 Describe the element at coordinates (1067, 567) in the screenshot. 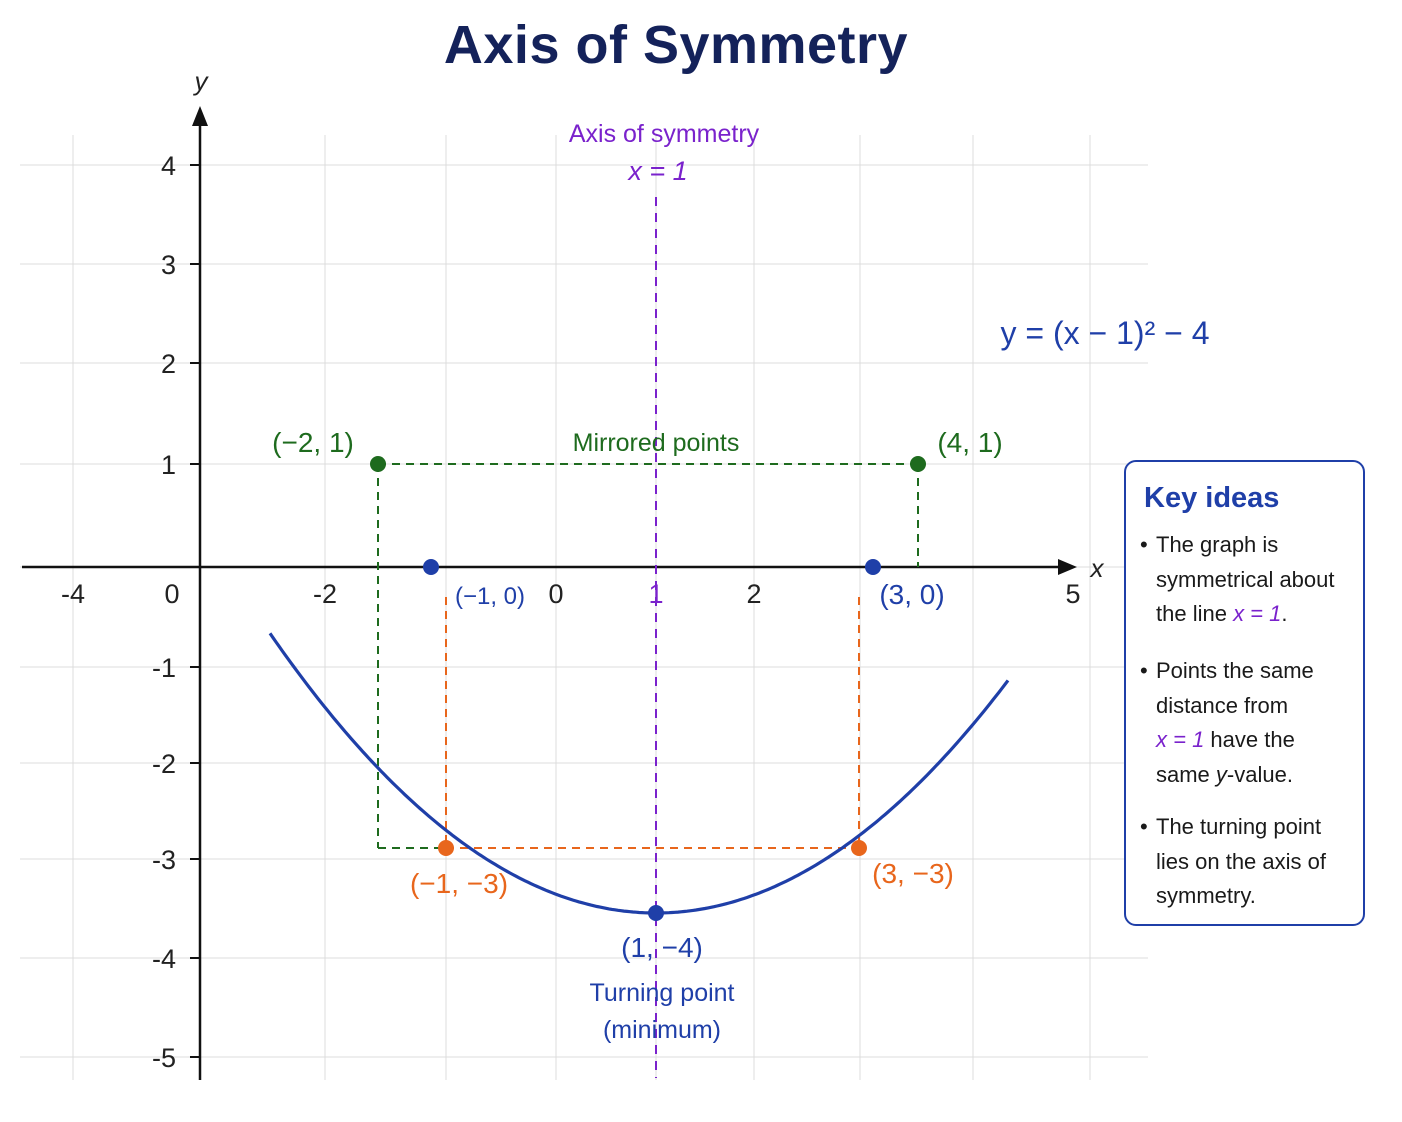

I see `x-axis-arrow` at that location.